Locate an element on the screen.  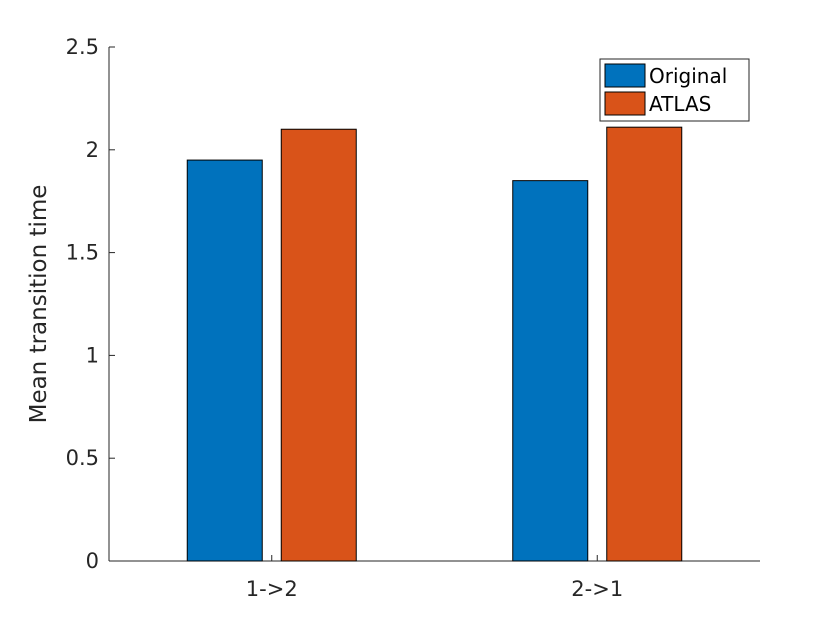
y-tick-label: 1.5 is located at coordinates (82, 253).